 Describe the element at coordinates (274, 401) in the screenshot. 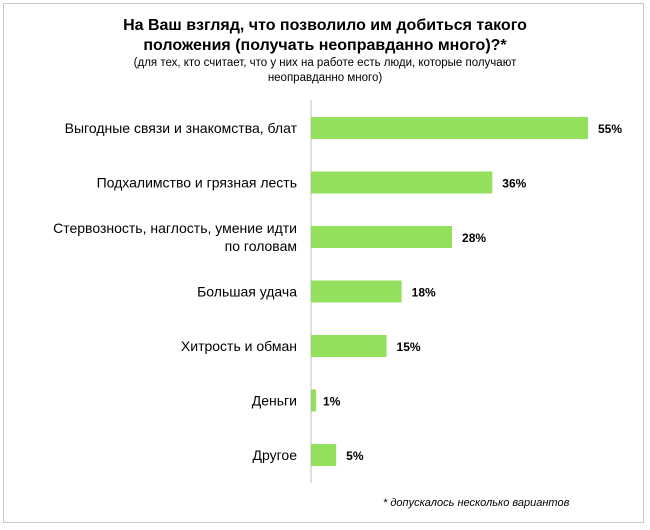

I see `category-label: Деньги` at that location.